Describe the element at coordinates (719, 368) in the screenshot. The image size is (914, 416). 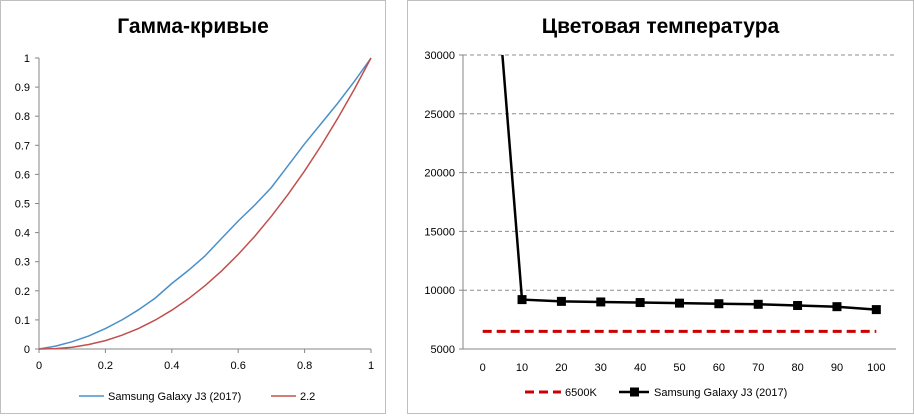
I see `x-tick-label: 60` at that location.